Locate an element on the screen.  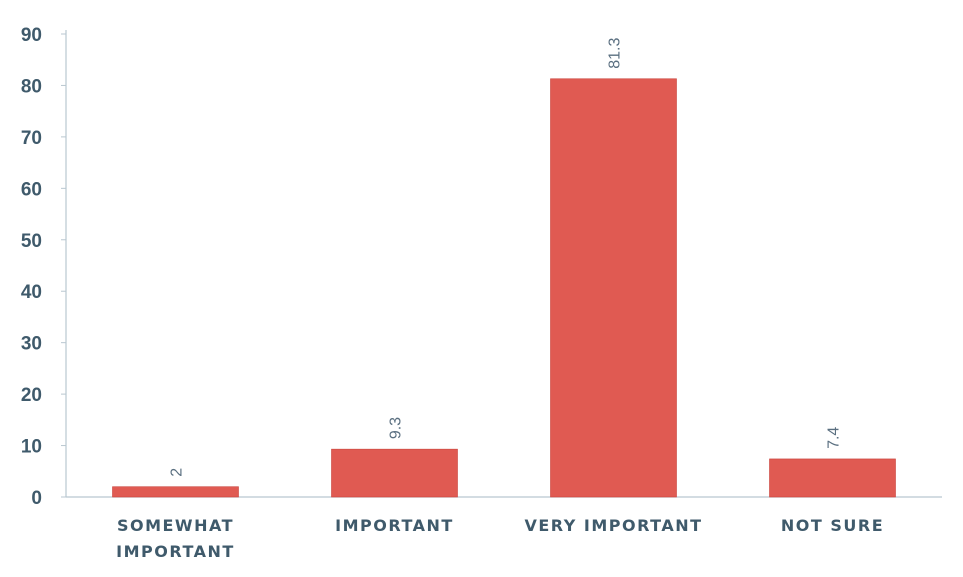
y-tick-label: 90 is located at coordinates (31, 35).